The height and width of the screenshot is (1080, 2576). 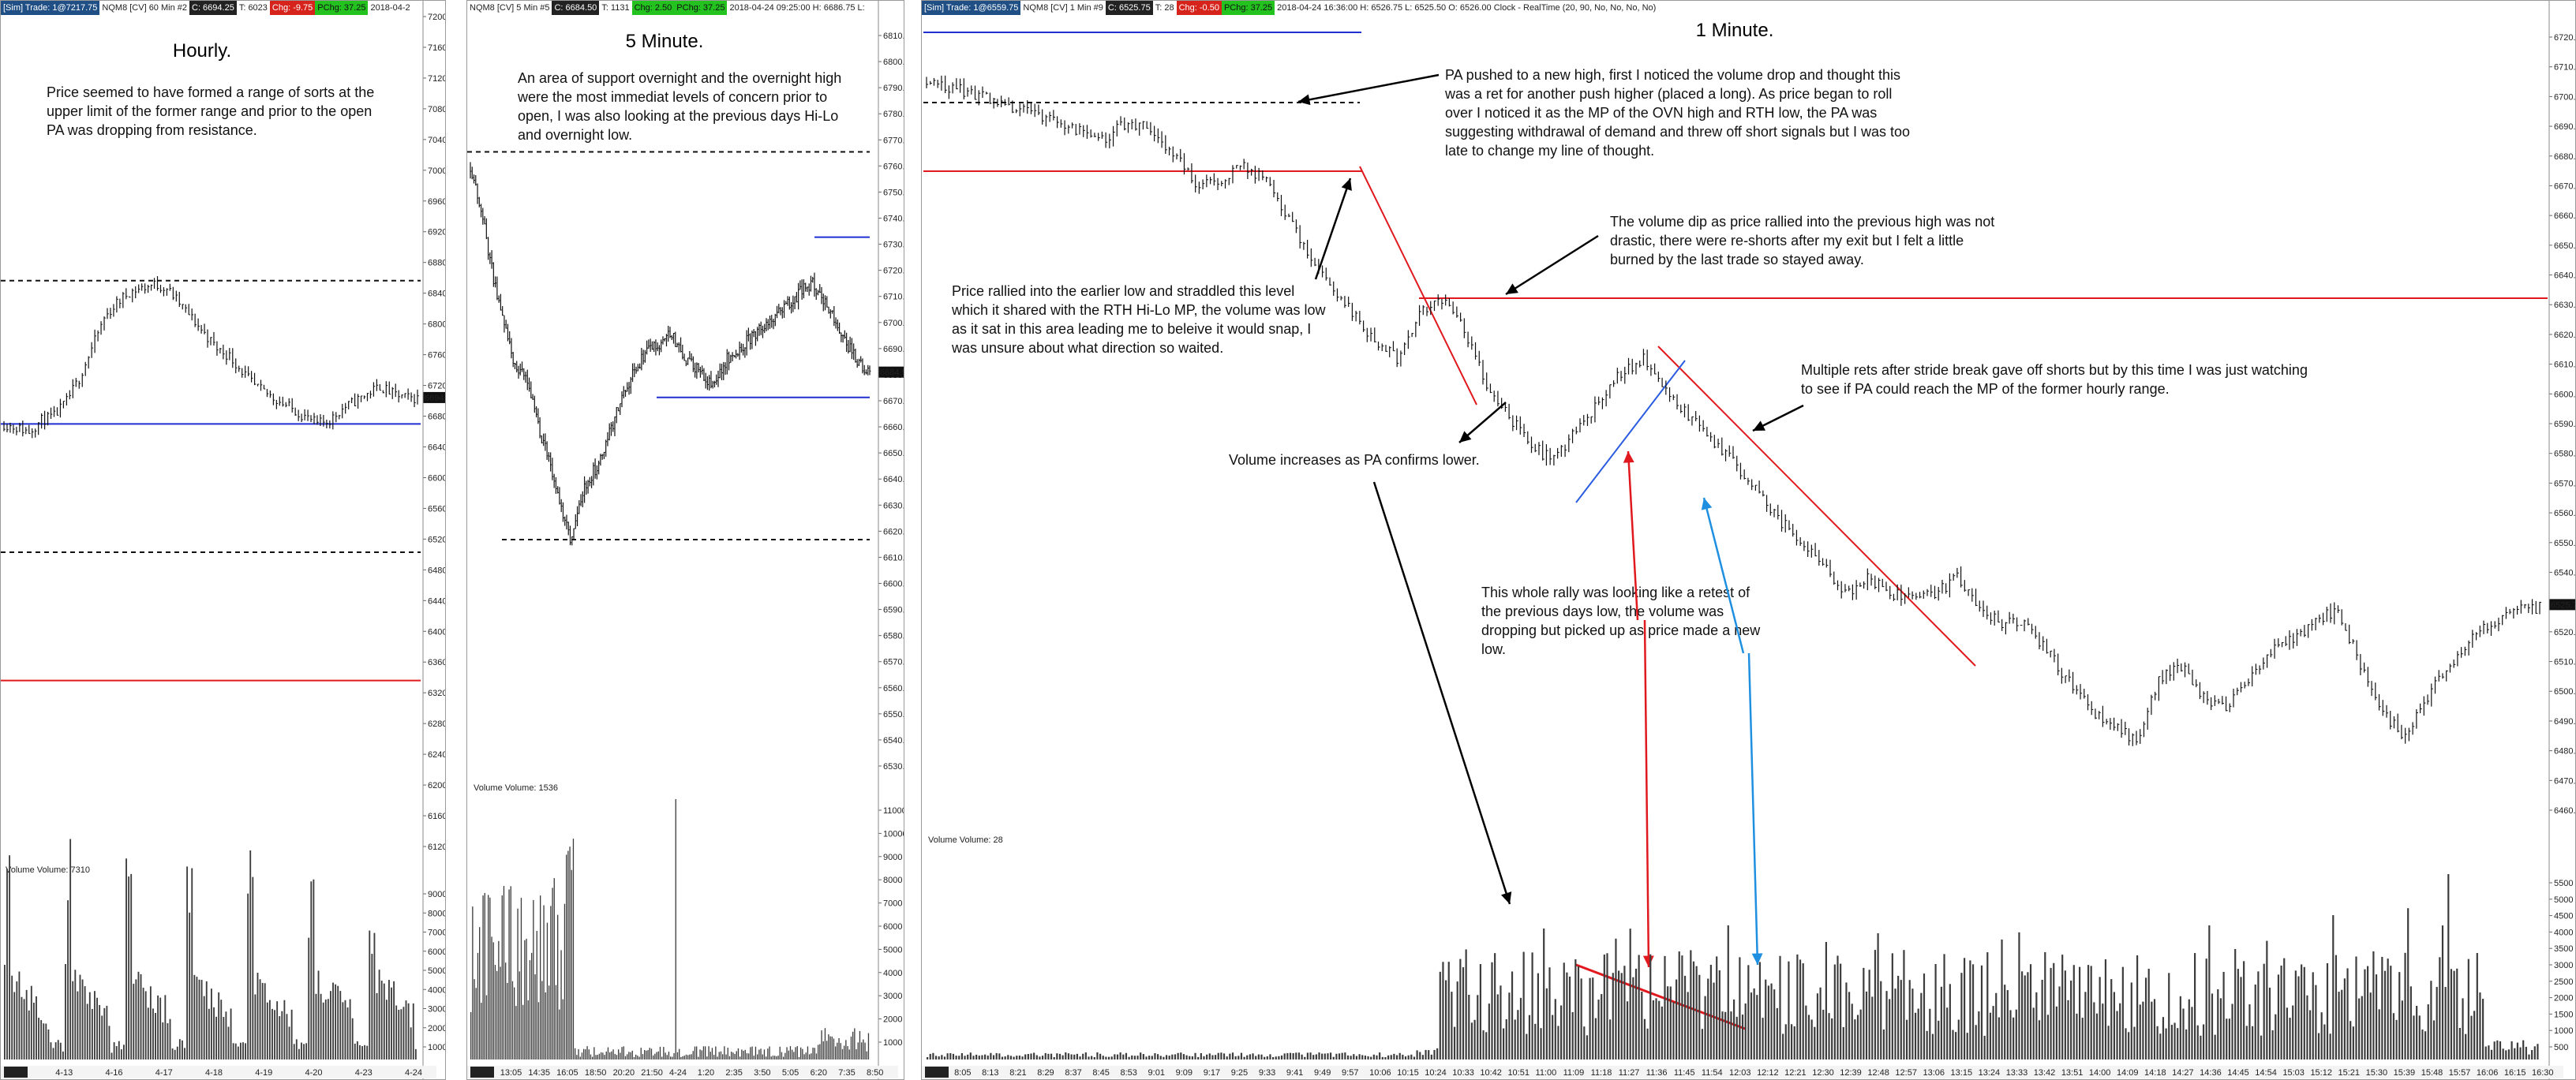 What do you see at coordinates (1322, 1073) in the screenshot?
I see `one-minute-time-axis-label: 9:49` at bounding box center [1322, 1073].